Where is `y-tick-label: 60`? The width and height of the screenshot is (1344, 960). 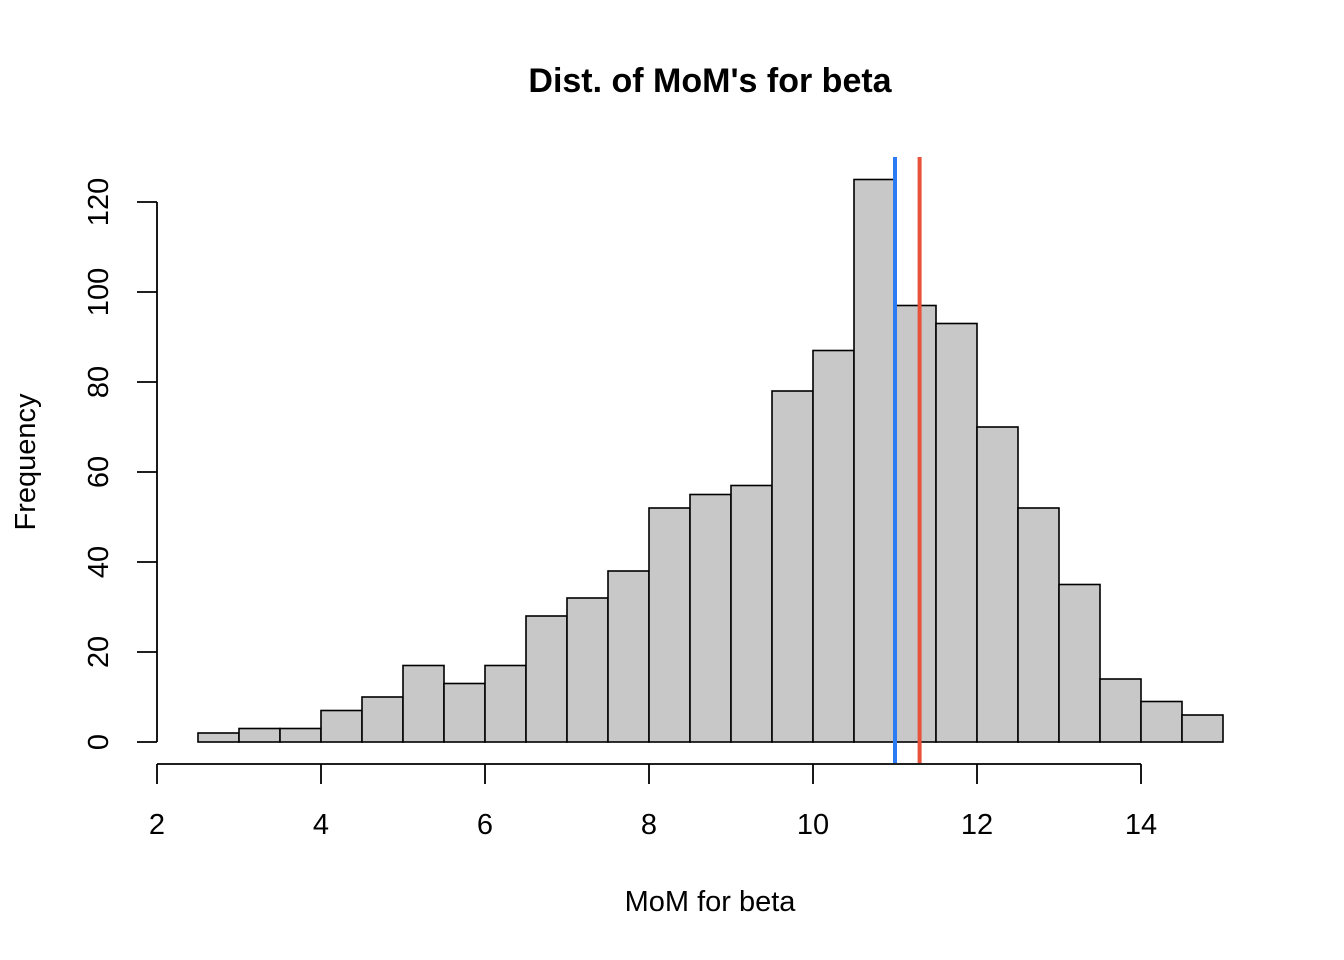
y-tick-label: 60 is located at coordinates (99, 472).